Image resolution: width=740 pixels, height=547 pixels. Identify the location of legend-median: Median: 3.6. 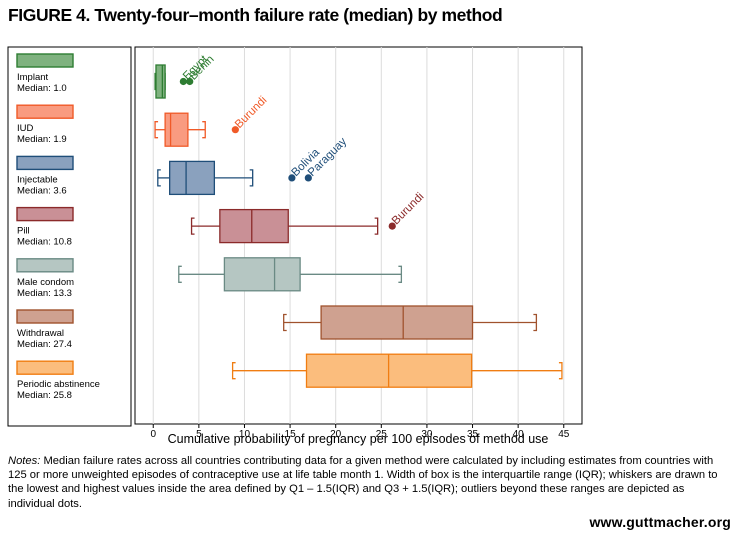
(42, 190).